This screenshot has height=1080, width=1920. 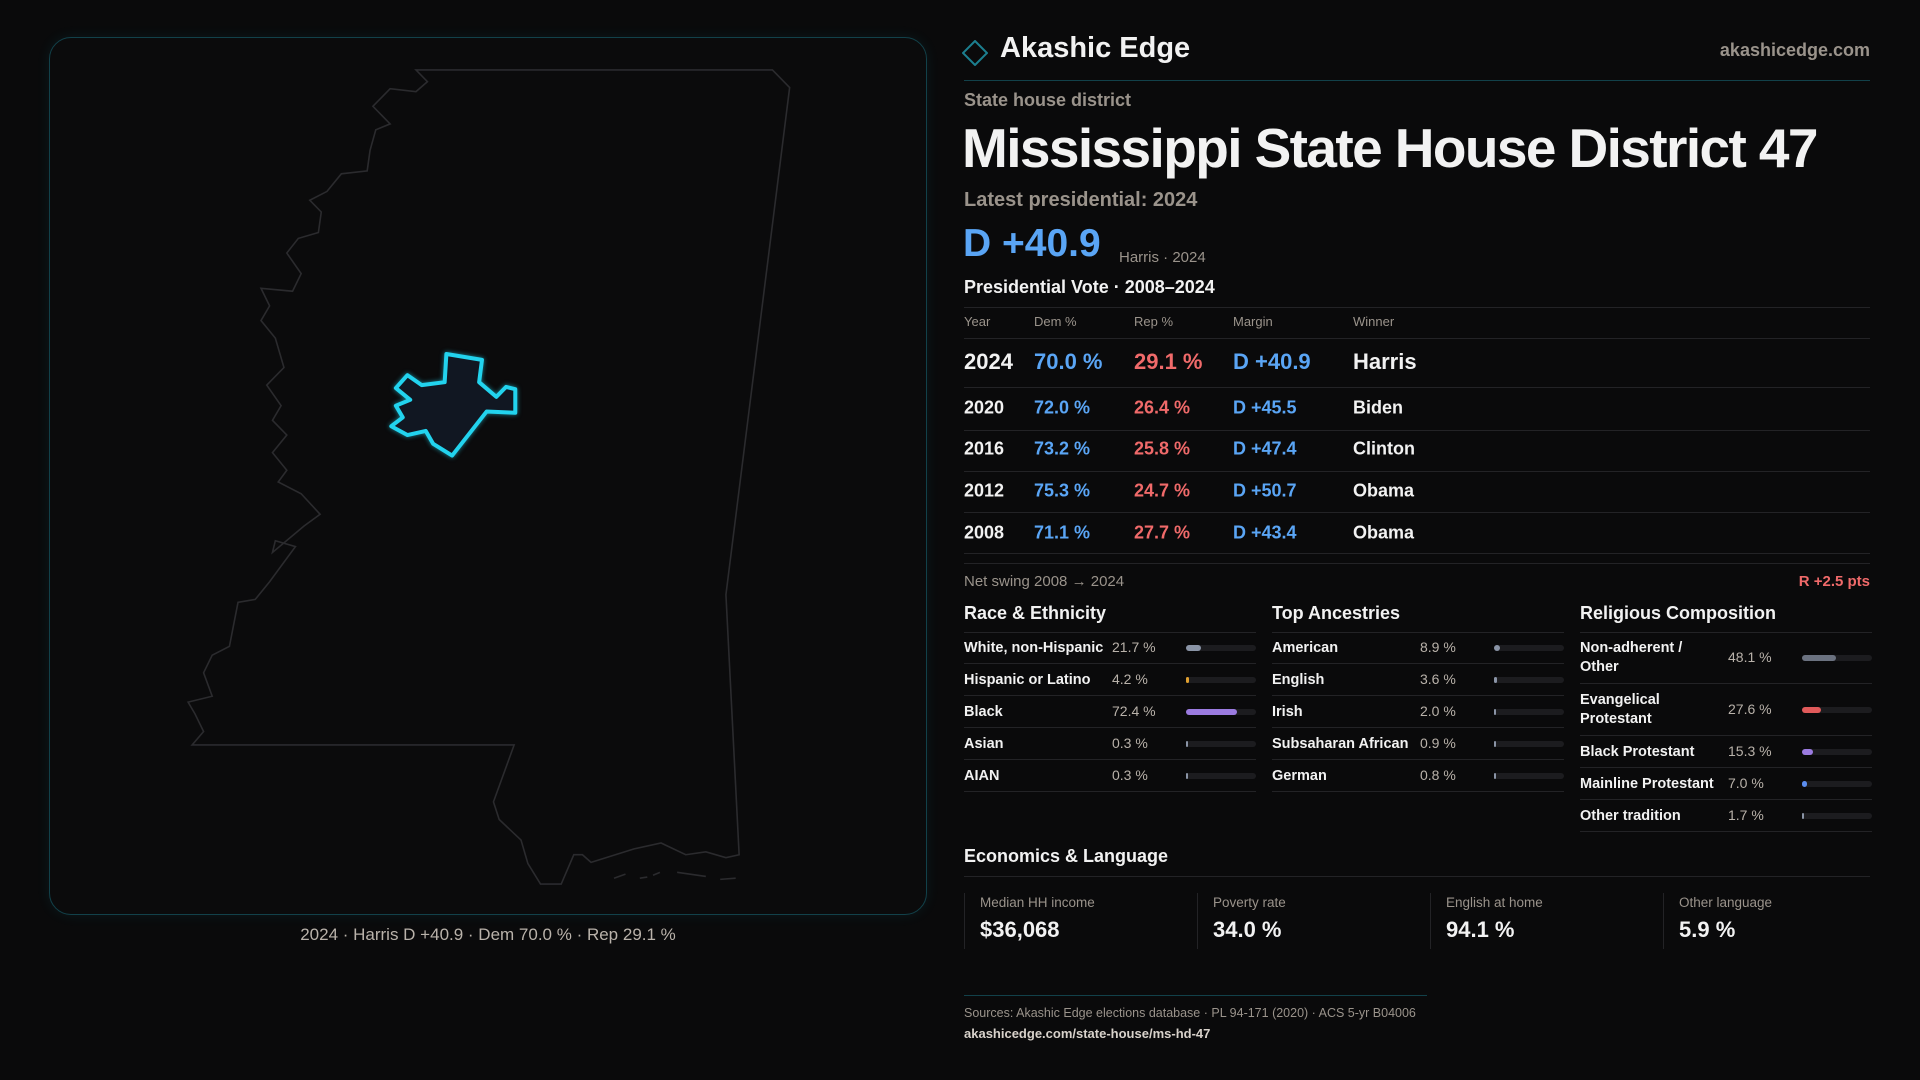 I want to click on demographic-row: German 0.8 %, so click(x=1418, y=776).